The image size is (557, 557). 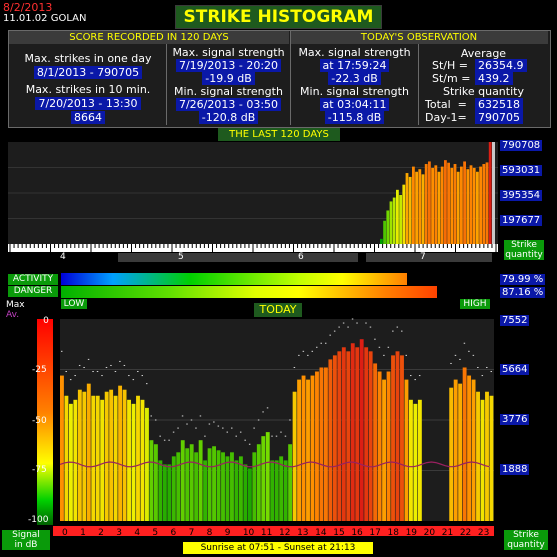 What do you see at coordinates (173, 533) in the screenshot?
I see `hour-label: 6` at bounding box center [173, 533].